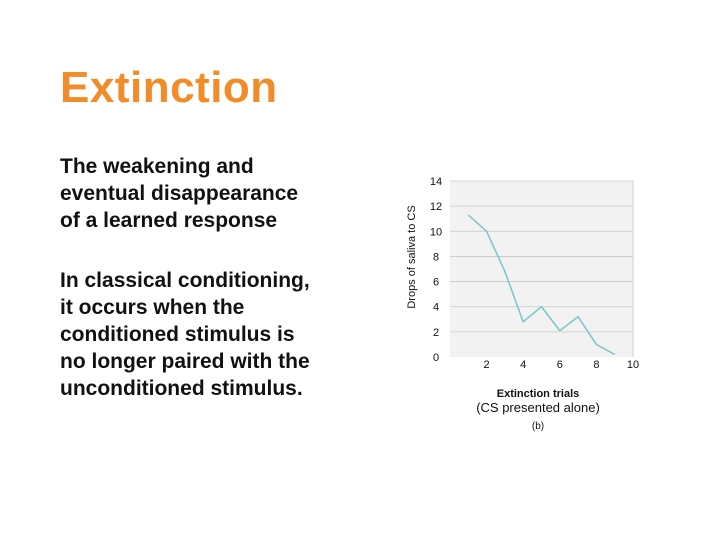 The image size is (720, 540). What do you see at coordinates (436, 232) in the screenshot?
I see `y-tick-label: 10` at bounding box center [436, 232].